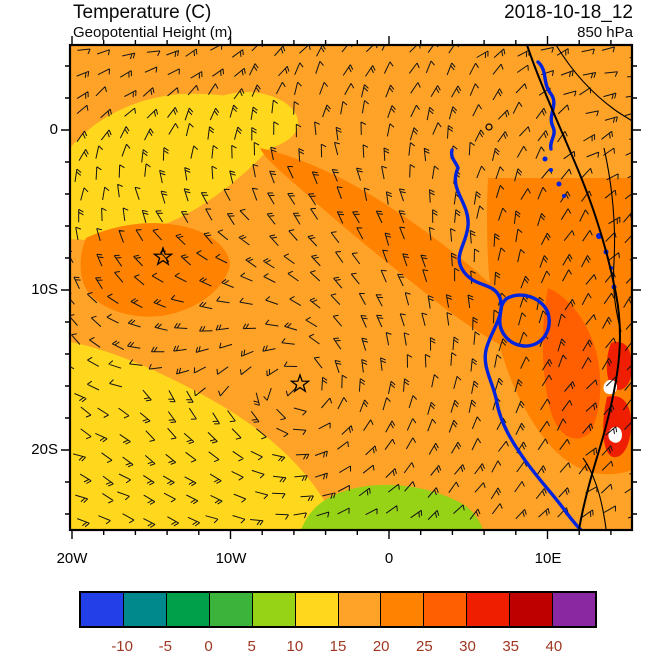 This screenshot has height=667, width=650. I want to click on temperature-region-10-15c-sw, so click(204, 436).